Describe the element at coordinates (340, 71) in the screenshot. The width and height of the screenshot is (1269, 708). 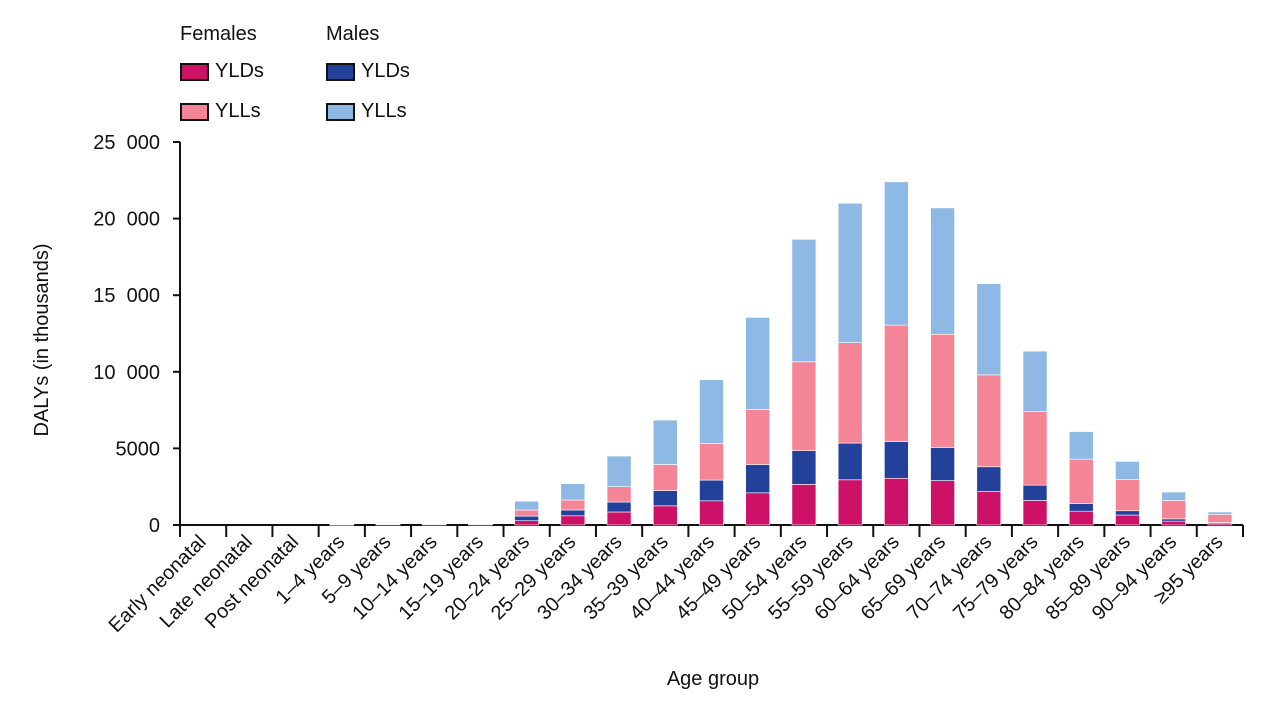
I see `legend-swatch-male-ylds` at that location.